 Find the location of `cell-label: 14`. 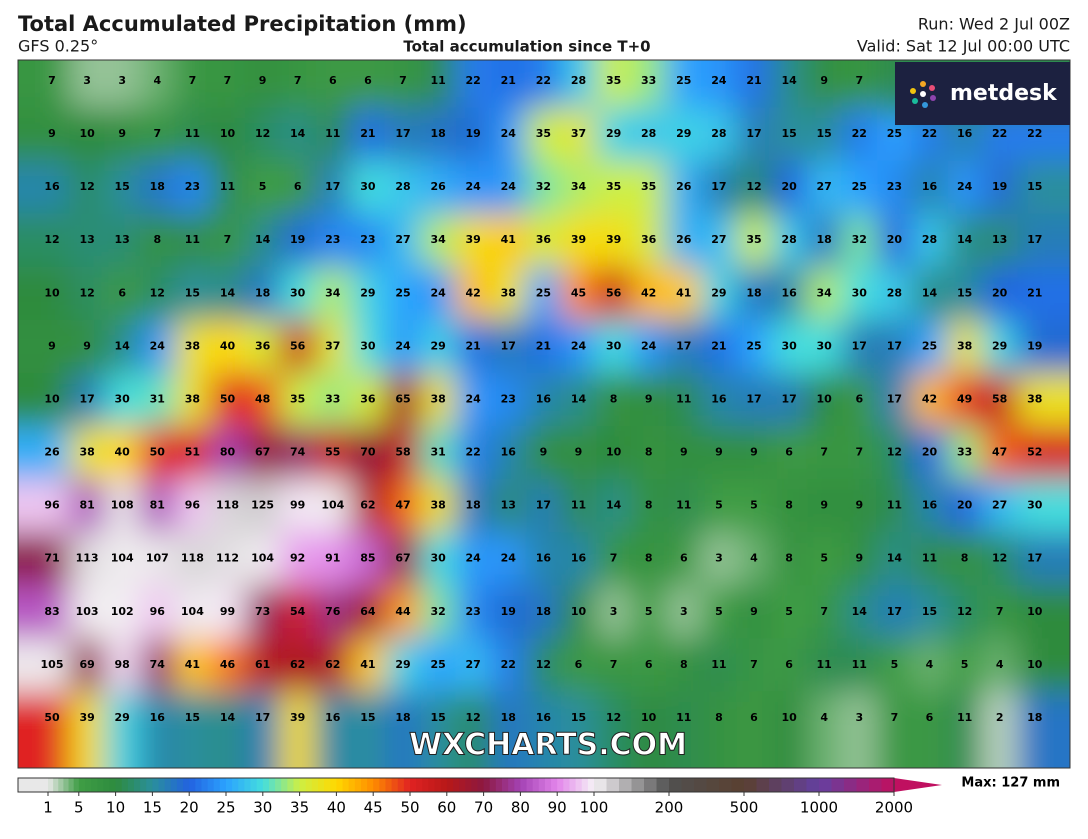

cell-label: 14 is located at coordinates (298, 133).